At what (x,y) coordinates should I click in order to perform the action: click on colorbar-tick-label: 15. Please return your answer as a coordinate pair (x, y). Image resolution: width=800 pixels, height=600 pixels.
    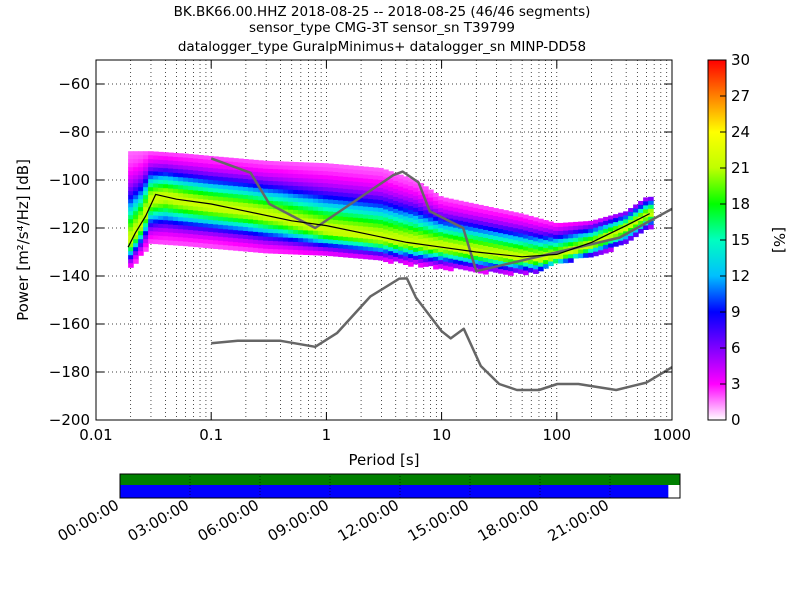
    Looking at the image, I should click on (740, 240).